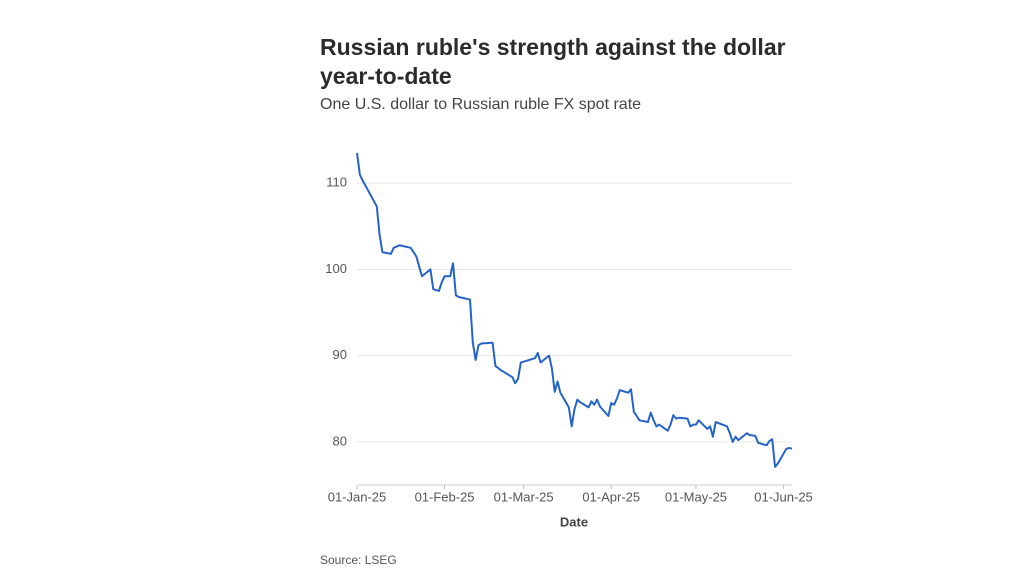 This screenshot has width=1024, height=576. I want to click on x-axis-label: Date, so click(574, 521).